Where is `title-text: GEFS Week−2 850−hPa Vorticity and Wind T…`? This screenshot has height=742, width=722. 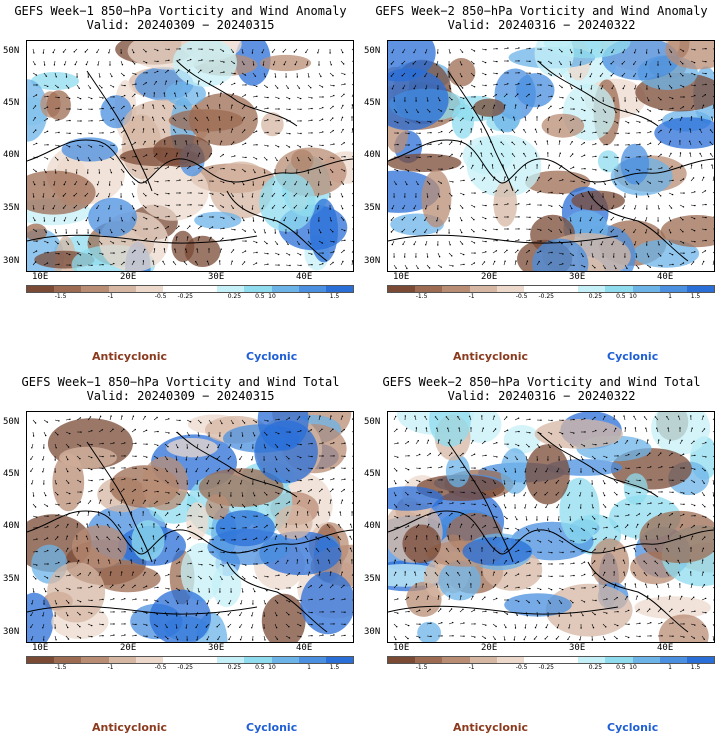 title-text: GEFS Week−2 850−hPa Vorticity and Wind T… is located at coordinates (541, 382).